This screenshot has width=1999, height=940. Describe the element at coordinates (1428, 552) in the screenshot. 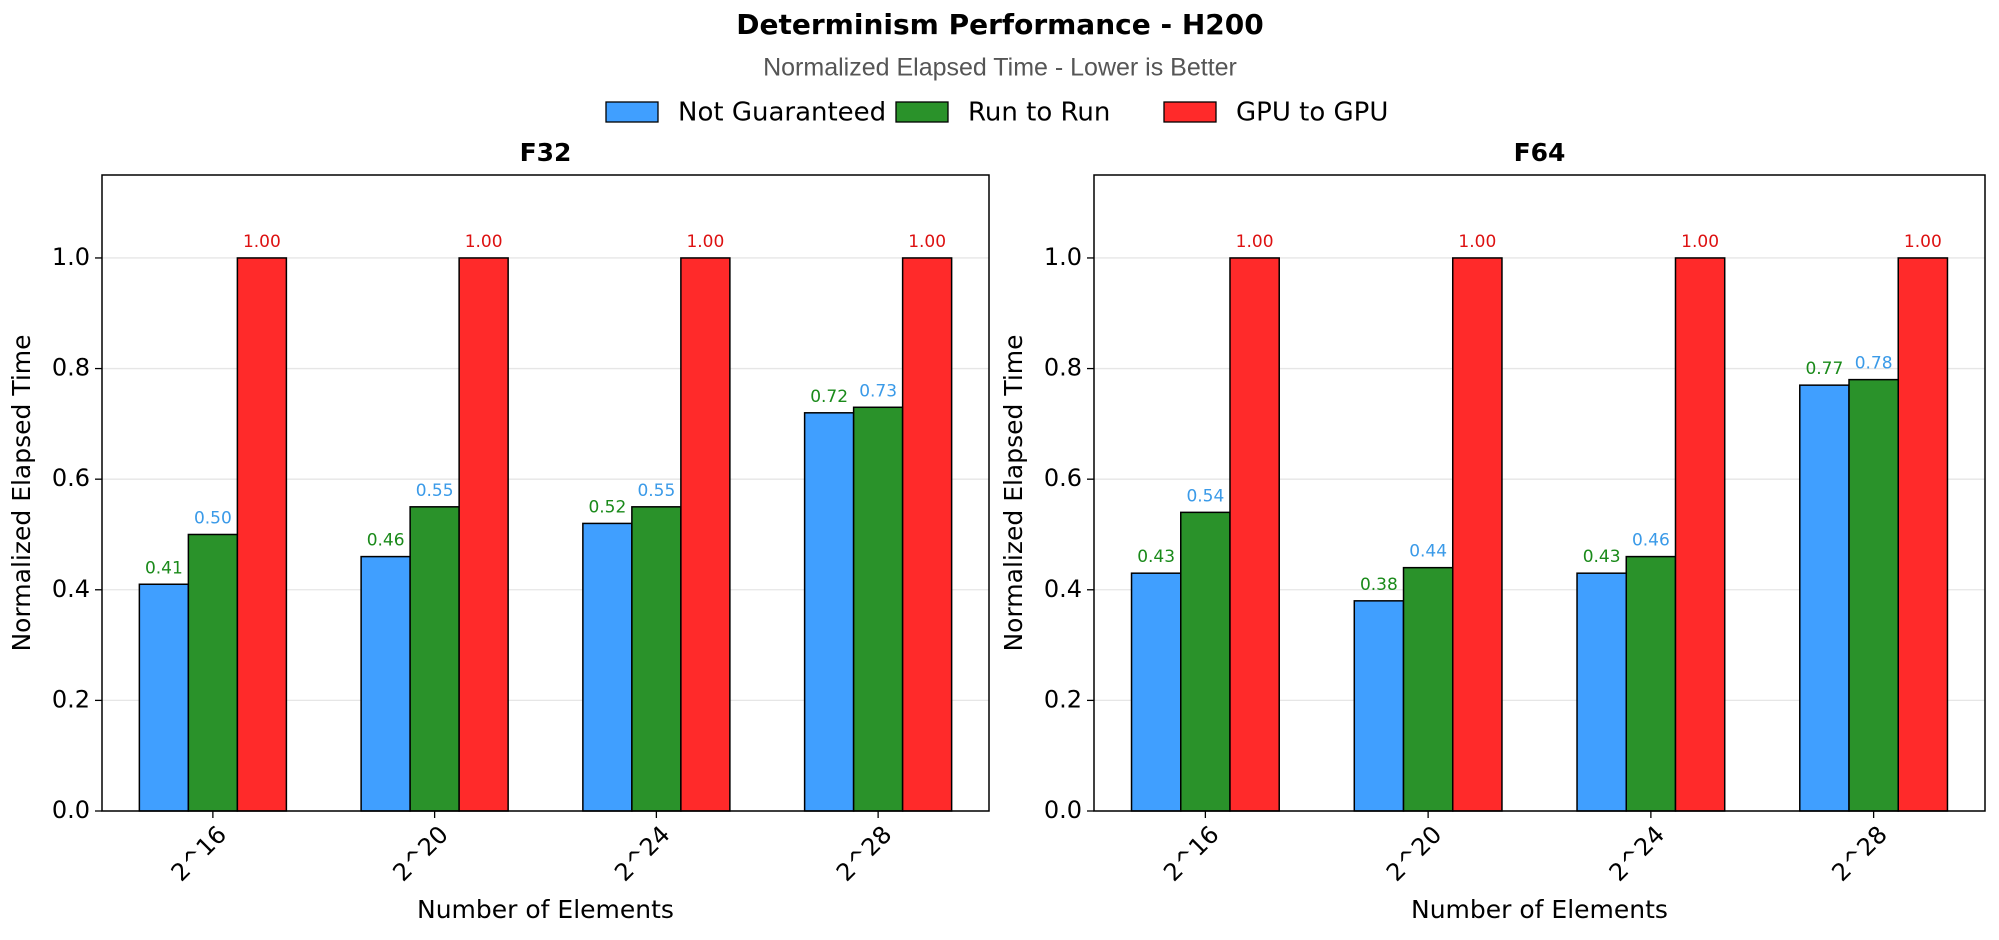

I see `data-label: 0.44` at that location.